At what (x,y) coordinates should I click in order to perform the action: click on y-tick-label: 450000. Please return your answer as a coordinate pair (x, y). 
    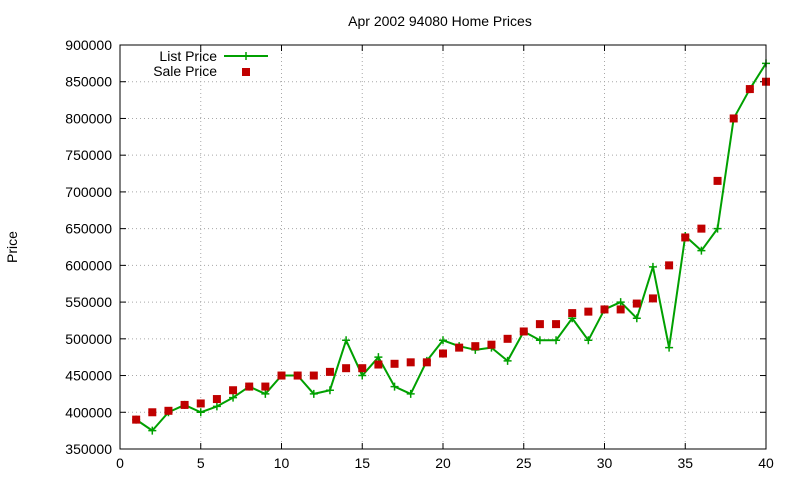
    Looking at the image, I should click on (88, 376).